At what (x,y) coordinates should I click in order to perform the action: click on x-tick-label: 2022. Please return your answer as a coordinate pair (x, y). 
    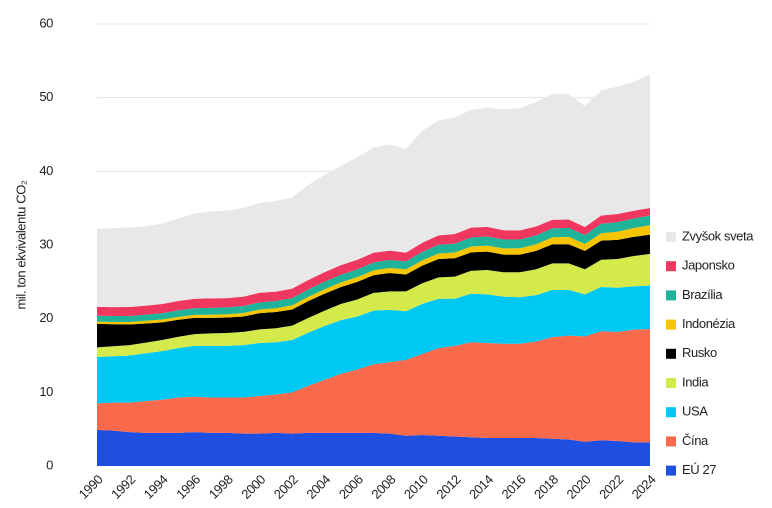
    Looking at the image, I should click on (611, 487).